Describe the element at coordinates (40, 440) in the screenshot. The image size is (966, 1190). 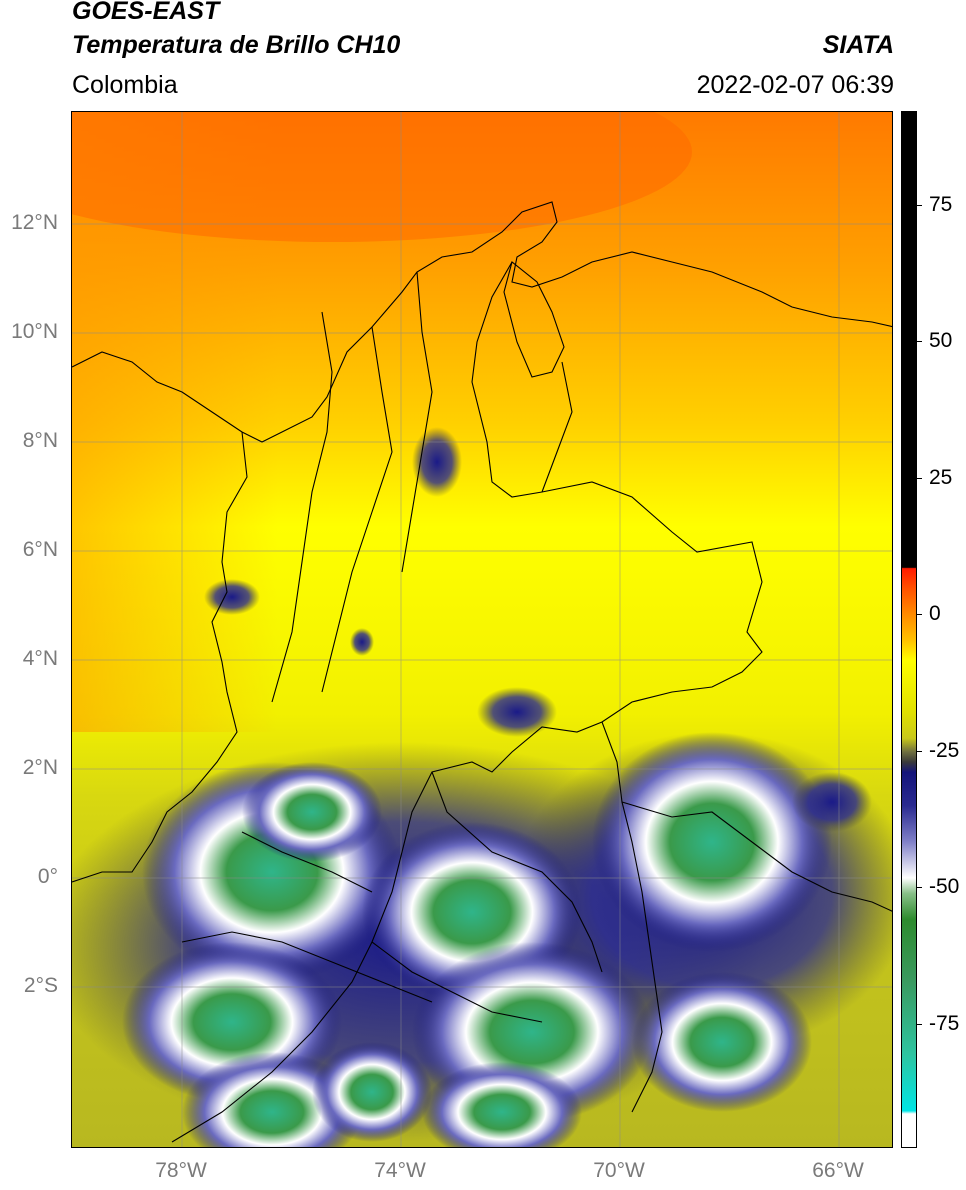
I see `lat-label-8n: 8°N` at that location.